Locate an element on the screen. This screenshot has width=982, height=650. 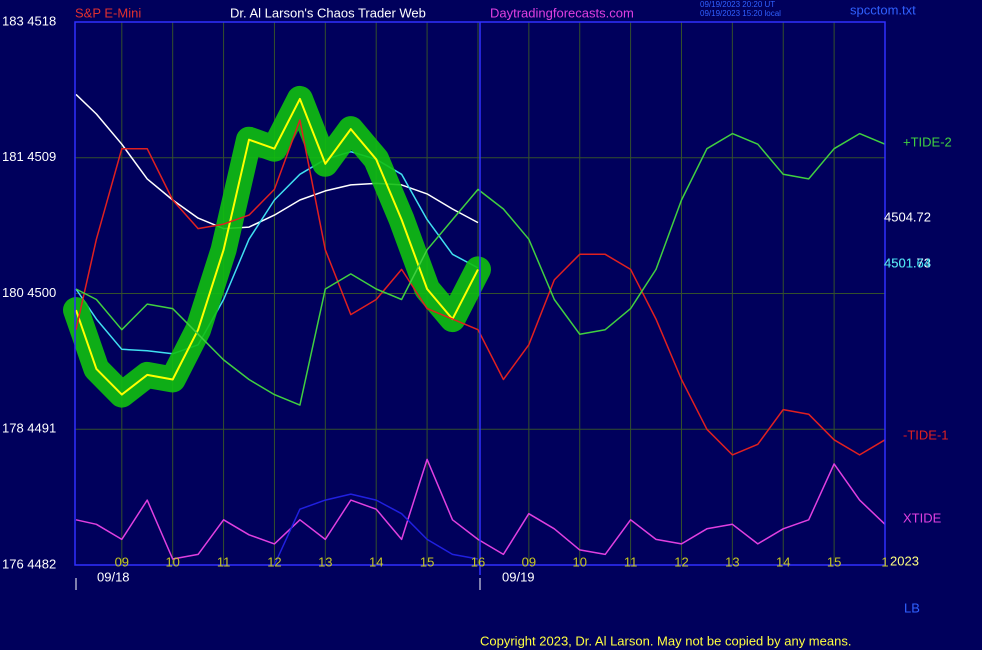
price-label: 4501.73 is located at coordinates (907, 262).